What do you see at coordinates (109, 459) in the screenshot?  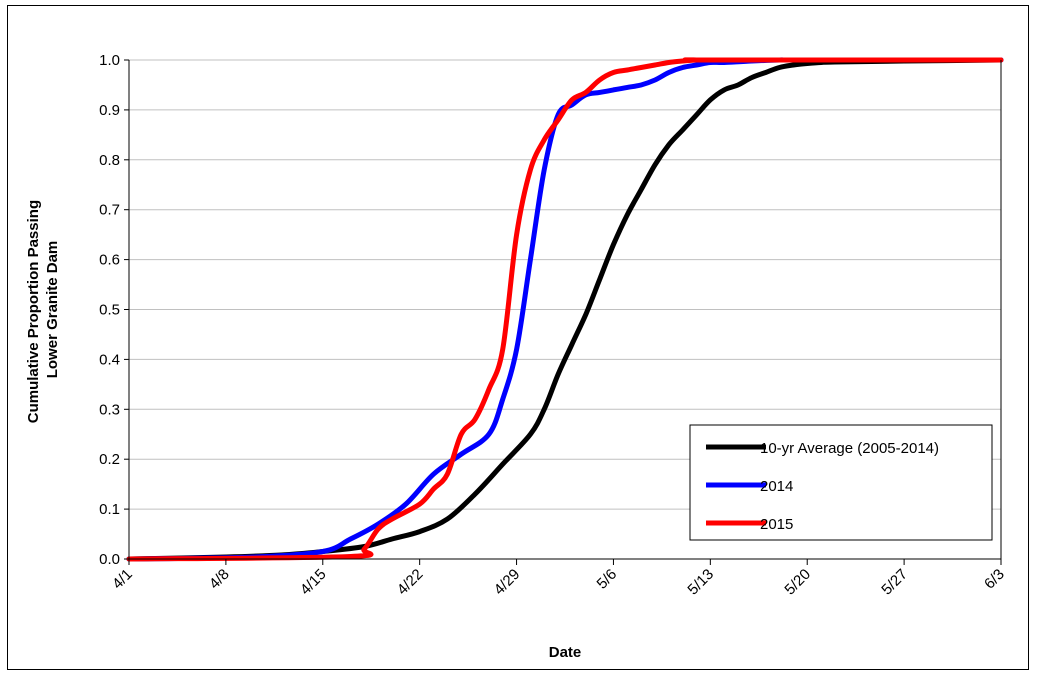 I see `y-tick-label: 0.2` at bounding box center [109, 459].